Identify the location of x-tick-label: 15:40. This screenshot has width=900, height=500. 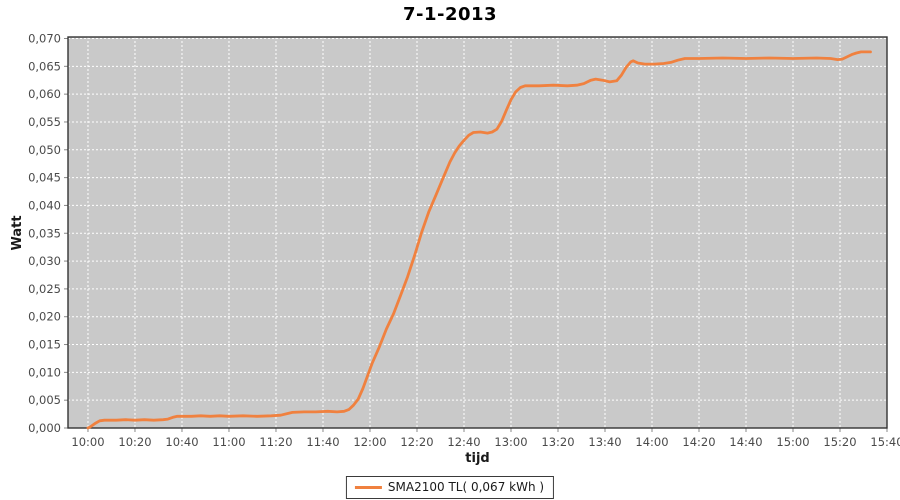
(885, 442).